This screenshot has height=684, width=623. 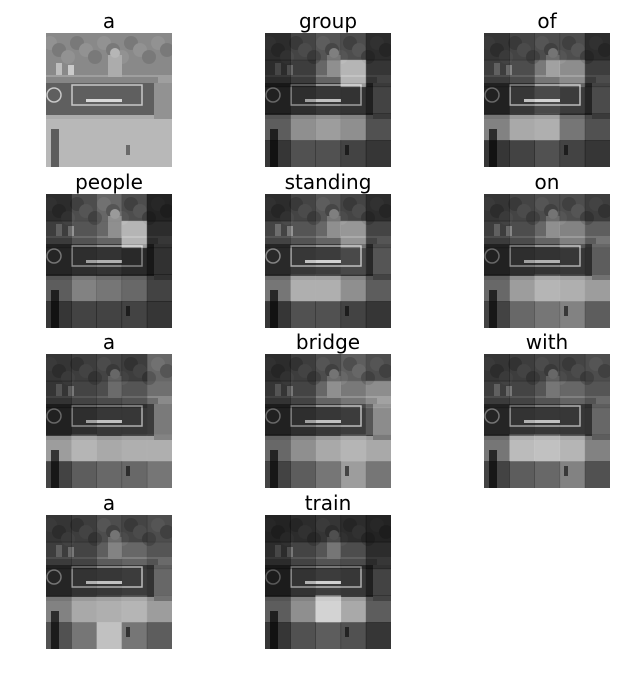 What do you see at coordinates (328, 421) in the screenshot?
I see `attention-image` at bounding box center [328, 421].